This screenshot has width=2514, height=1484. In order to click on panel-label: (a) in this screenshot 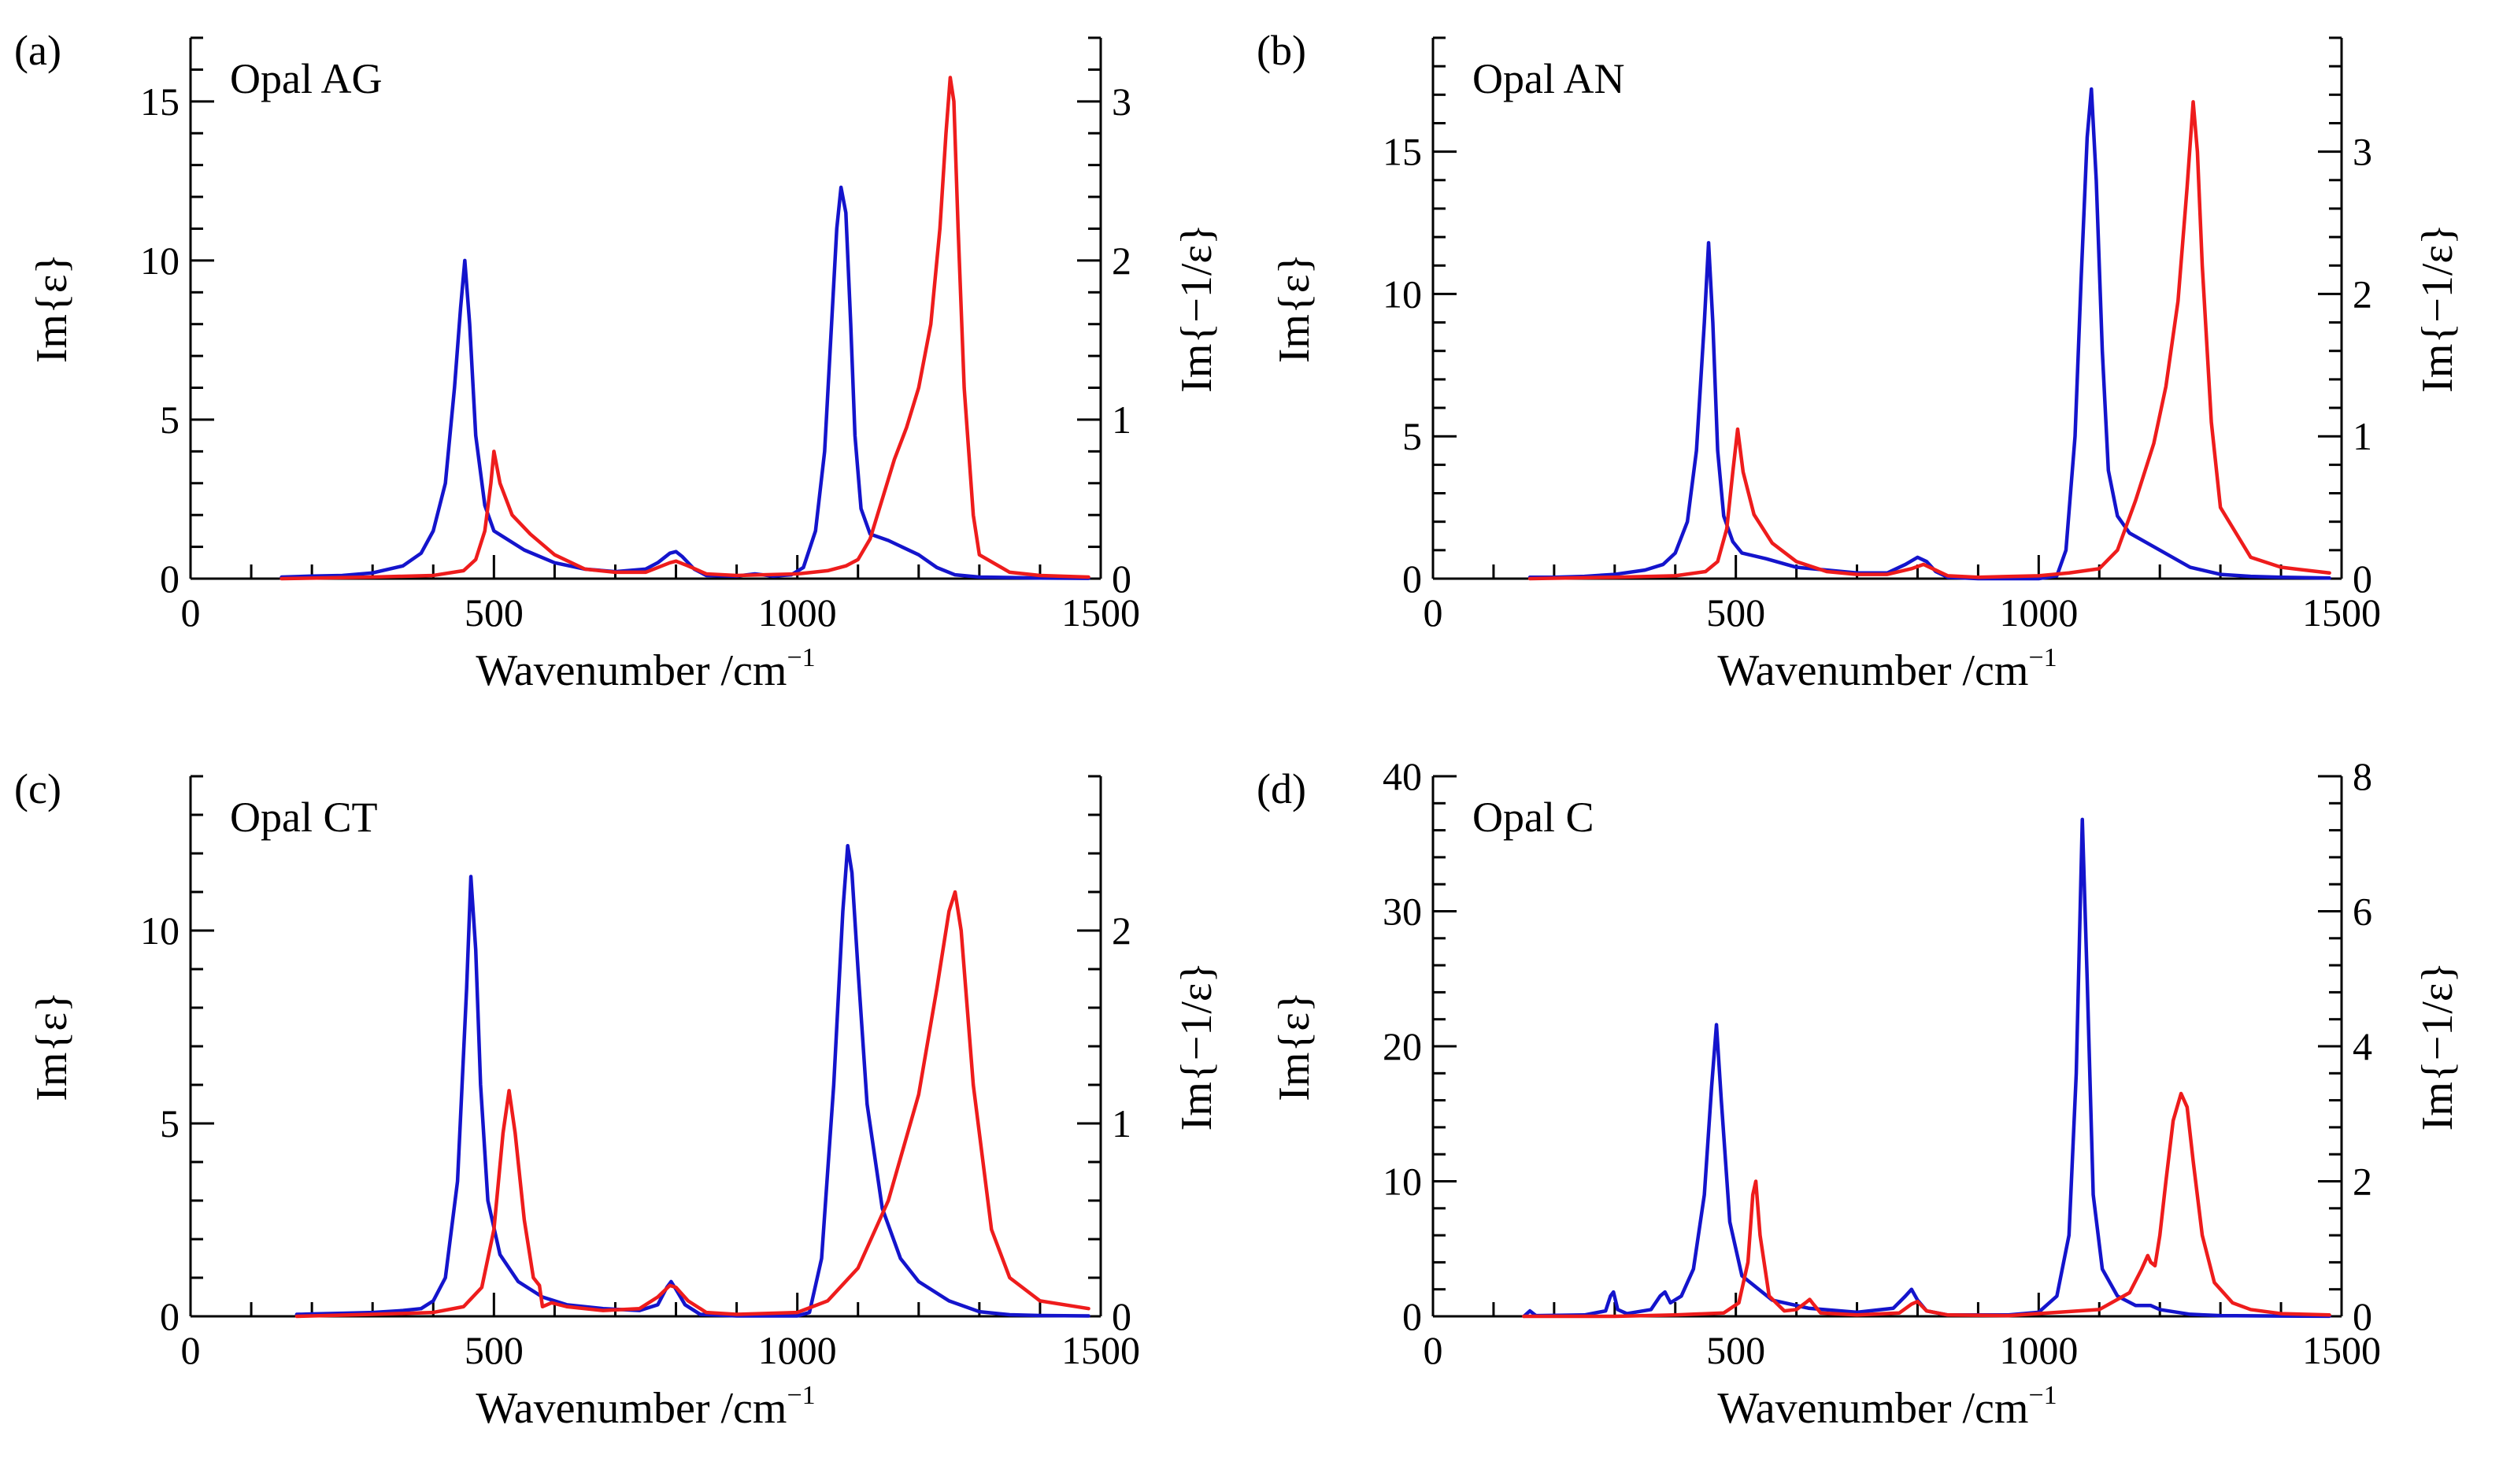, I will do `click(37, 50)`.